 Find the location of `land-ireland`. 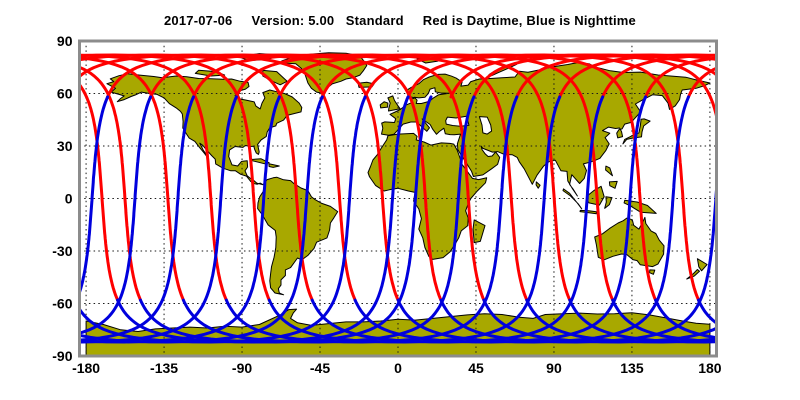

land-ireland is located at coordinates (384, 105).